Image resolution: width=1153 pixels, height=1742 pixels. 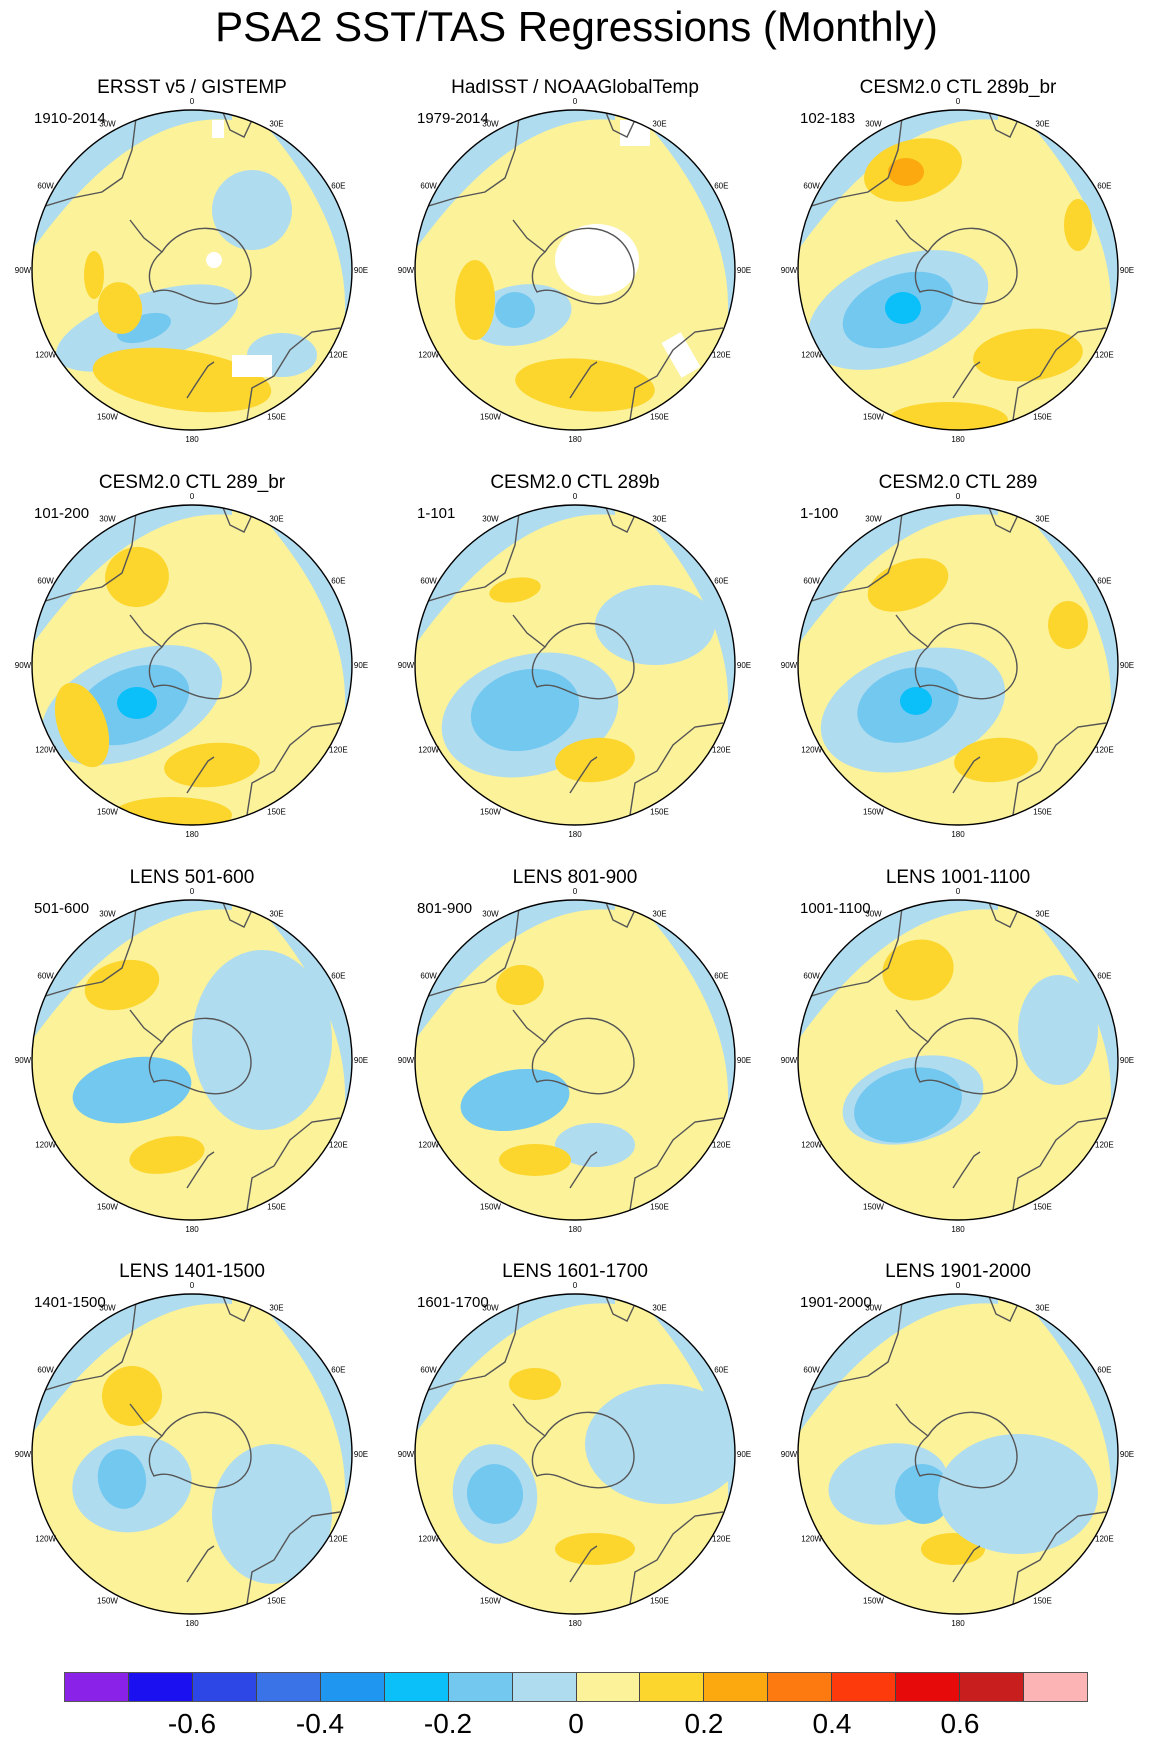 What do you see at coordinates (445, 908) in the screenshot?
I see `panel-period: 801-900` at bounding box center [445, 908].